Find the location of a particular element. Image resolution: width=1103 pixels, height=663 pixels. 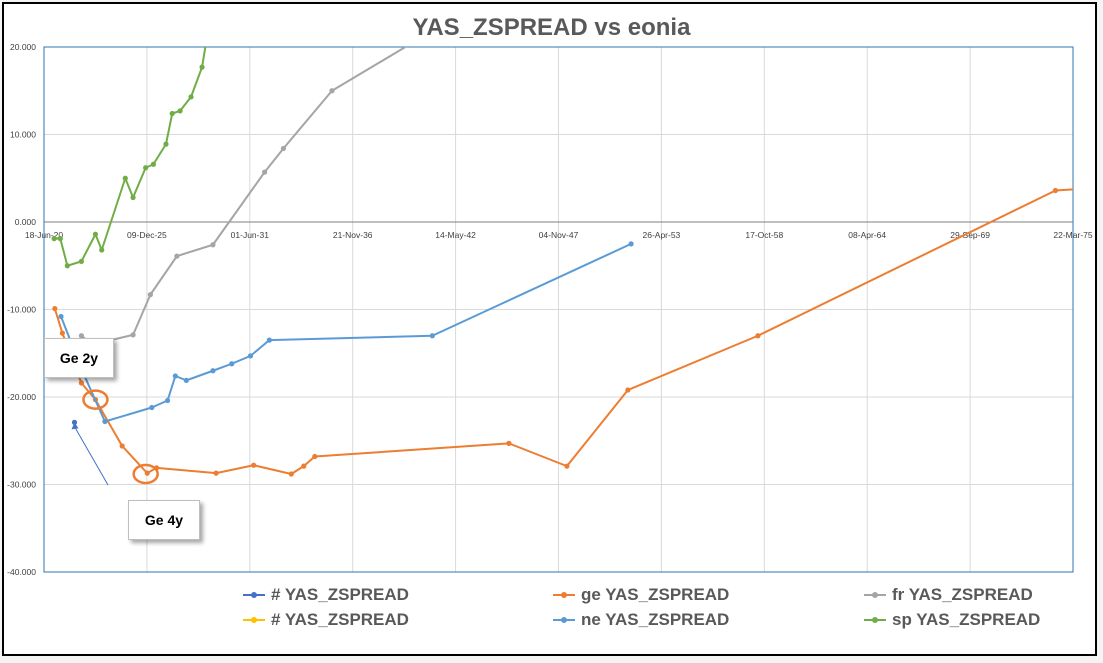

x-tick-label: 09-Dec-25 is located at coordinates (147, 235).